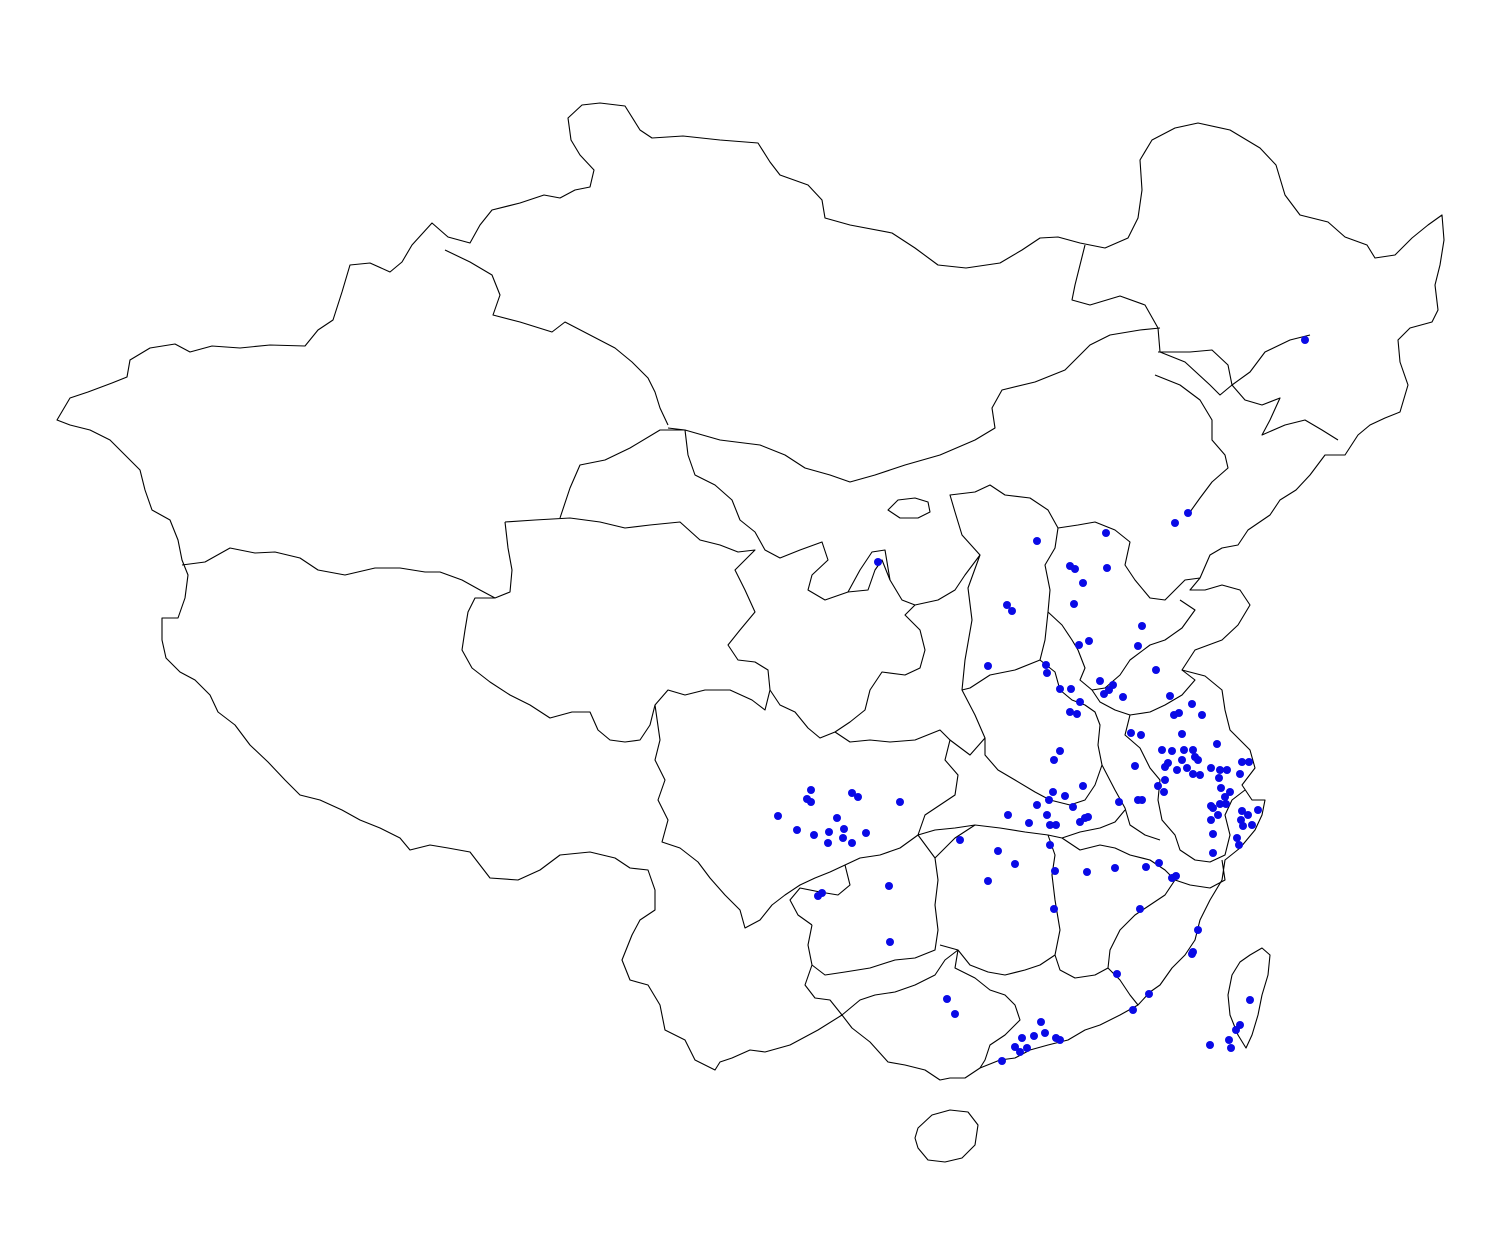 The image size is (1500, 1240). Describe the element at coordinates (1129, 561) in the screenshot. I see `hebei-border` at that location.